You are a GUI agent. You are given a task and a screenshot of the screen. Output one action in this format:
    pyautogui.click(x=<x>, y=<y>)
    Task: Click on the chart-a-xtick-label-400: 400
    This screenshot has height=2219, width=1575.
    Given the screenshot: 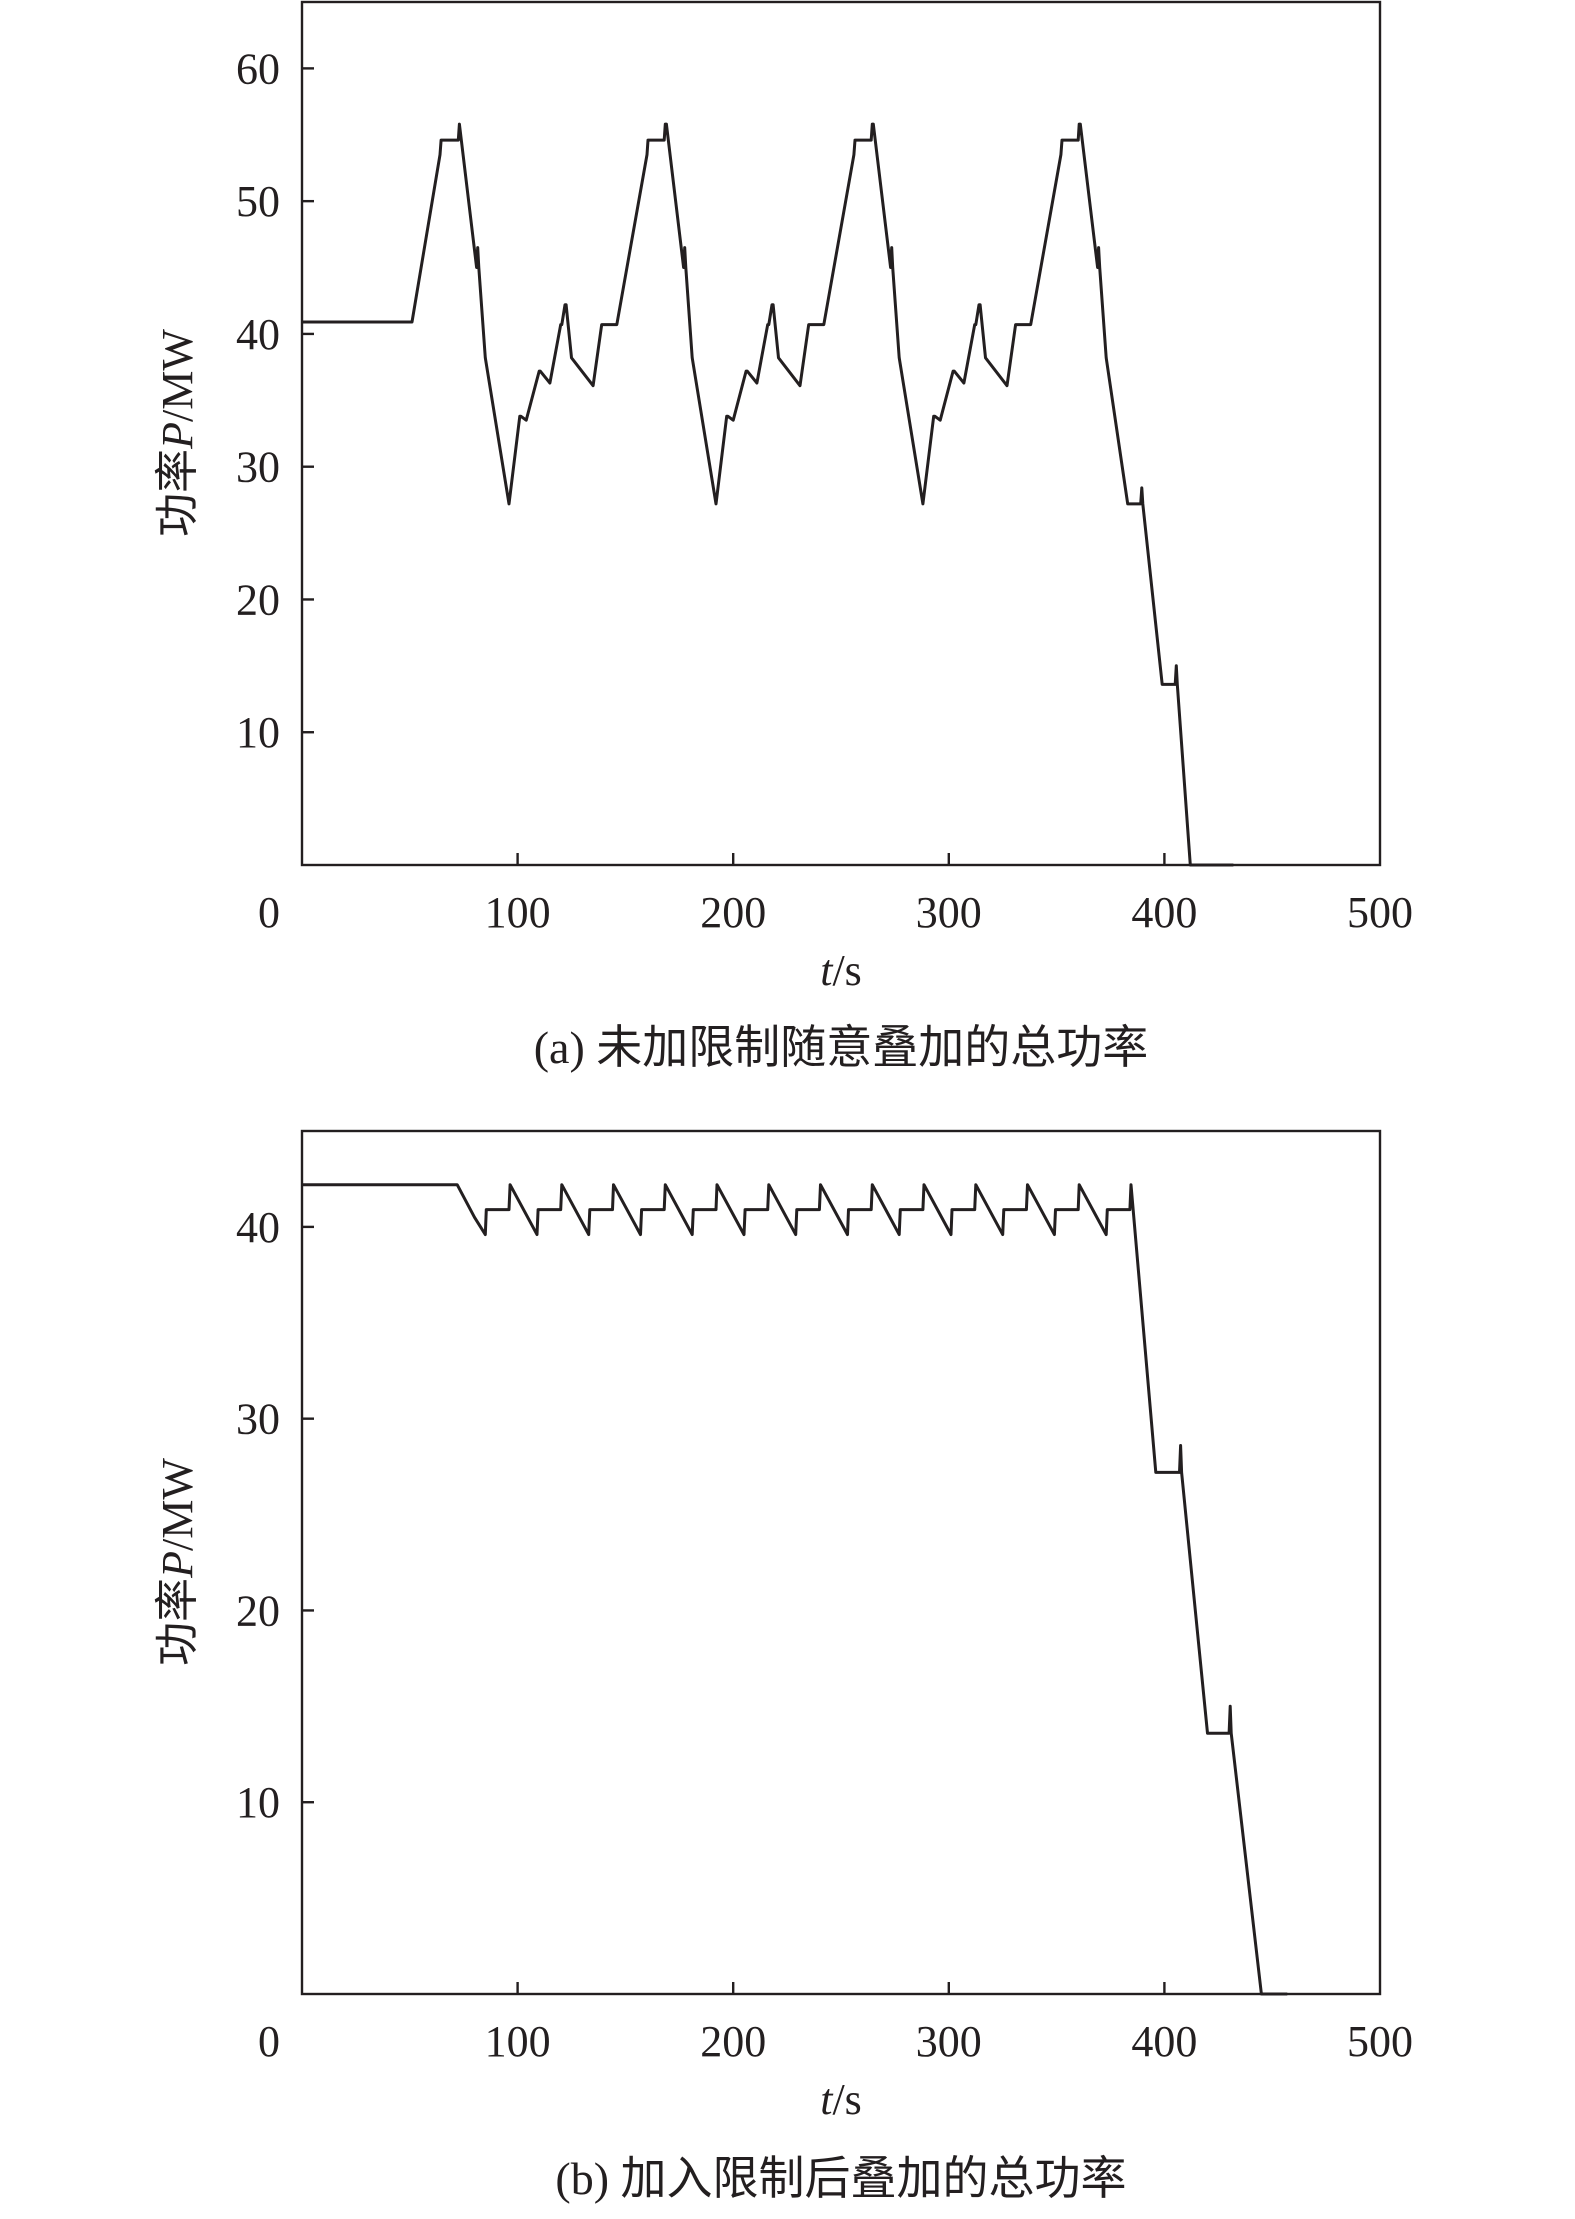 What is the action you would take?
    pyautogui.click(x=1164, y=912)
    